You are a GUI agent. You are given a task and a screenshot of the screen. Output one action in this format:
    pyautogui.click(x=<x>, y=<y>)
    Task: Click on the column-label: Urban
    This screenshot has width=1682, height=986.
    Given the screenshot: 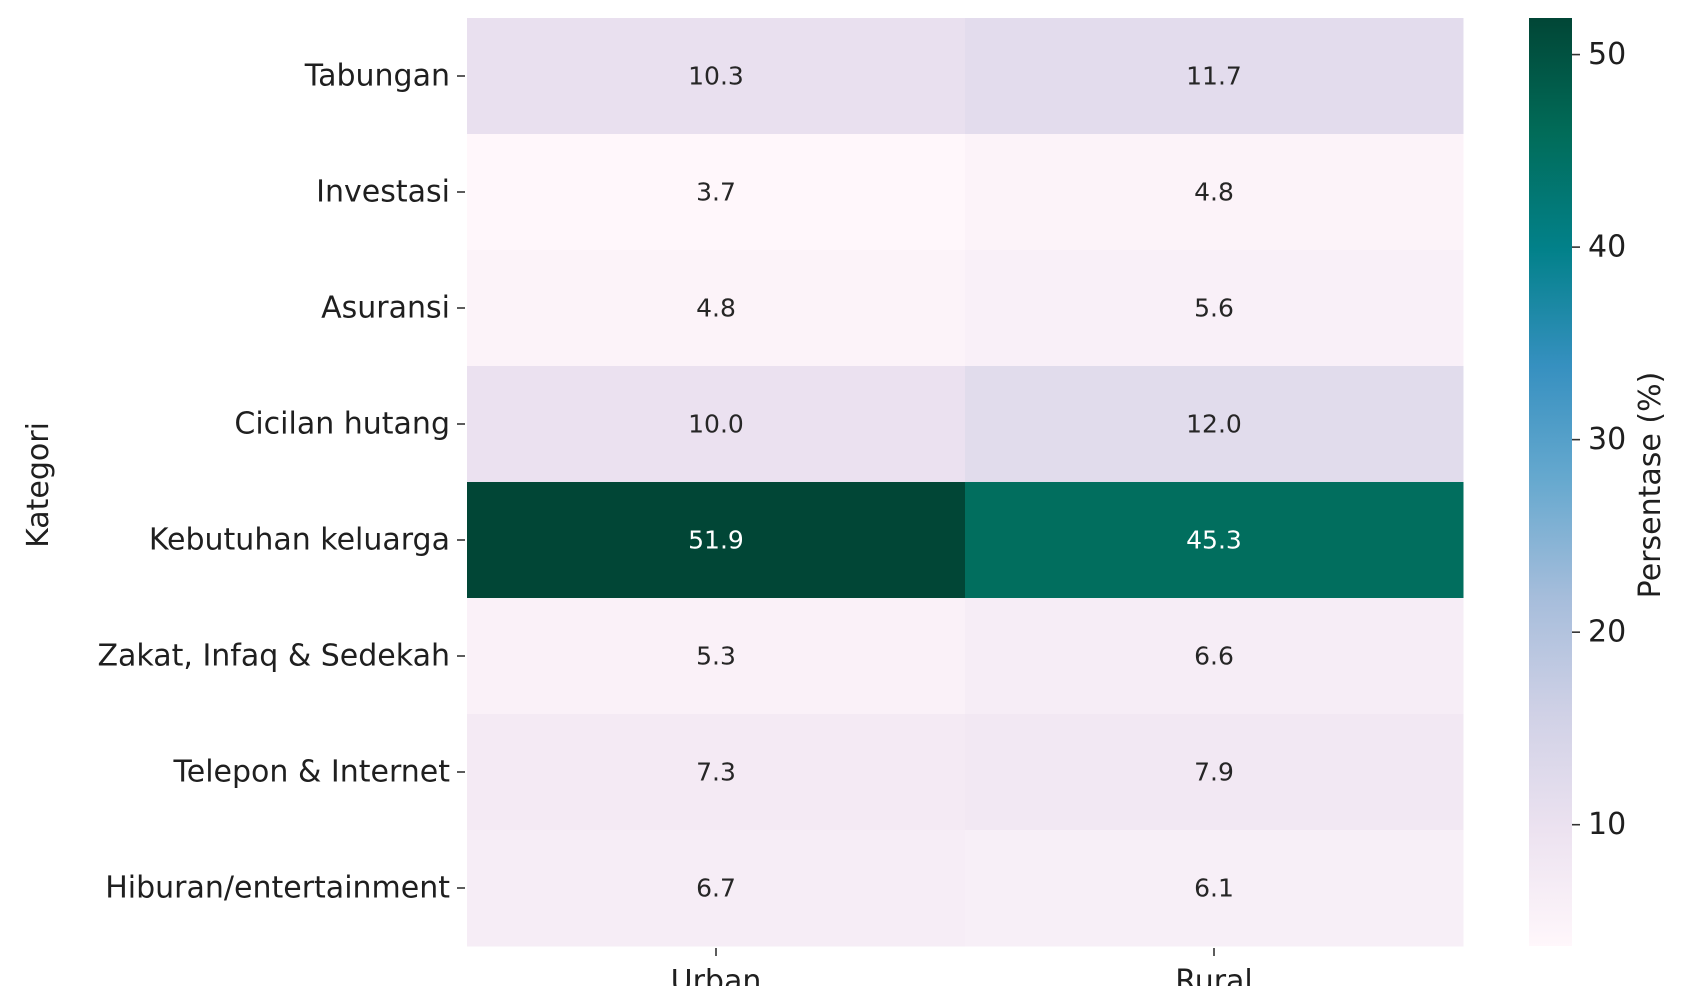 What is the action you would take?
    pyautogui.click(x=716, y=975)
    